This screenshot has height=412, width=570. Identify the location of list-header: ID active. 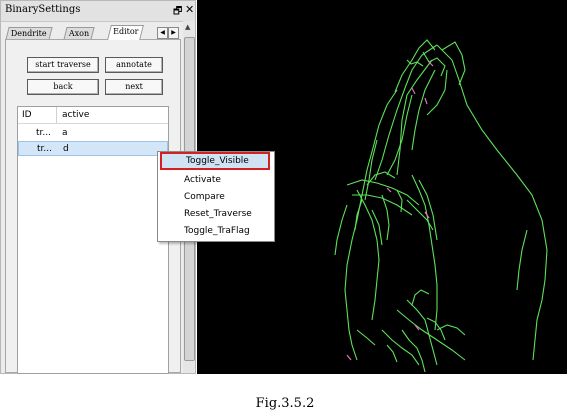
(93, 115).